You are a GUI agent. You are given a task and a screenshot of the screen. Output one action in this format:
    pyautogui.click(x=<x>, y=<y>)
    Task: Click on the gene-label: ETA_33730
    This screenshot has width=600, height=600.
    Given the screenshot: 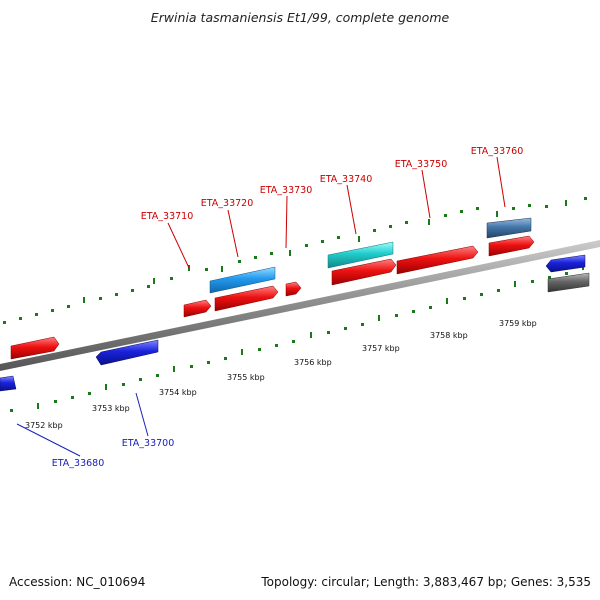 What is the action you would take?
    pyautogui.click(x=286, y=190)
    